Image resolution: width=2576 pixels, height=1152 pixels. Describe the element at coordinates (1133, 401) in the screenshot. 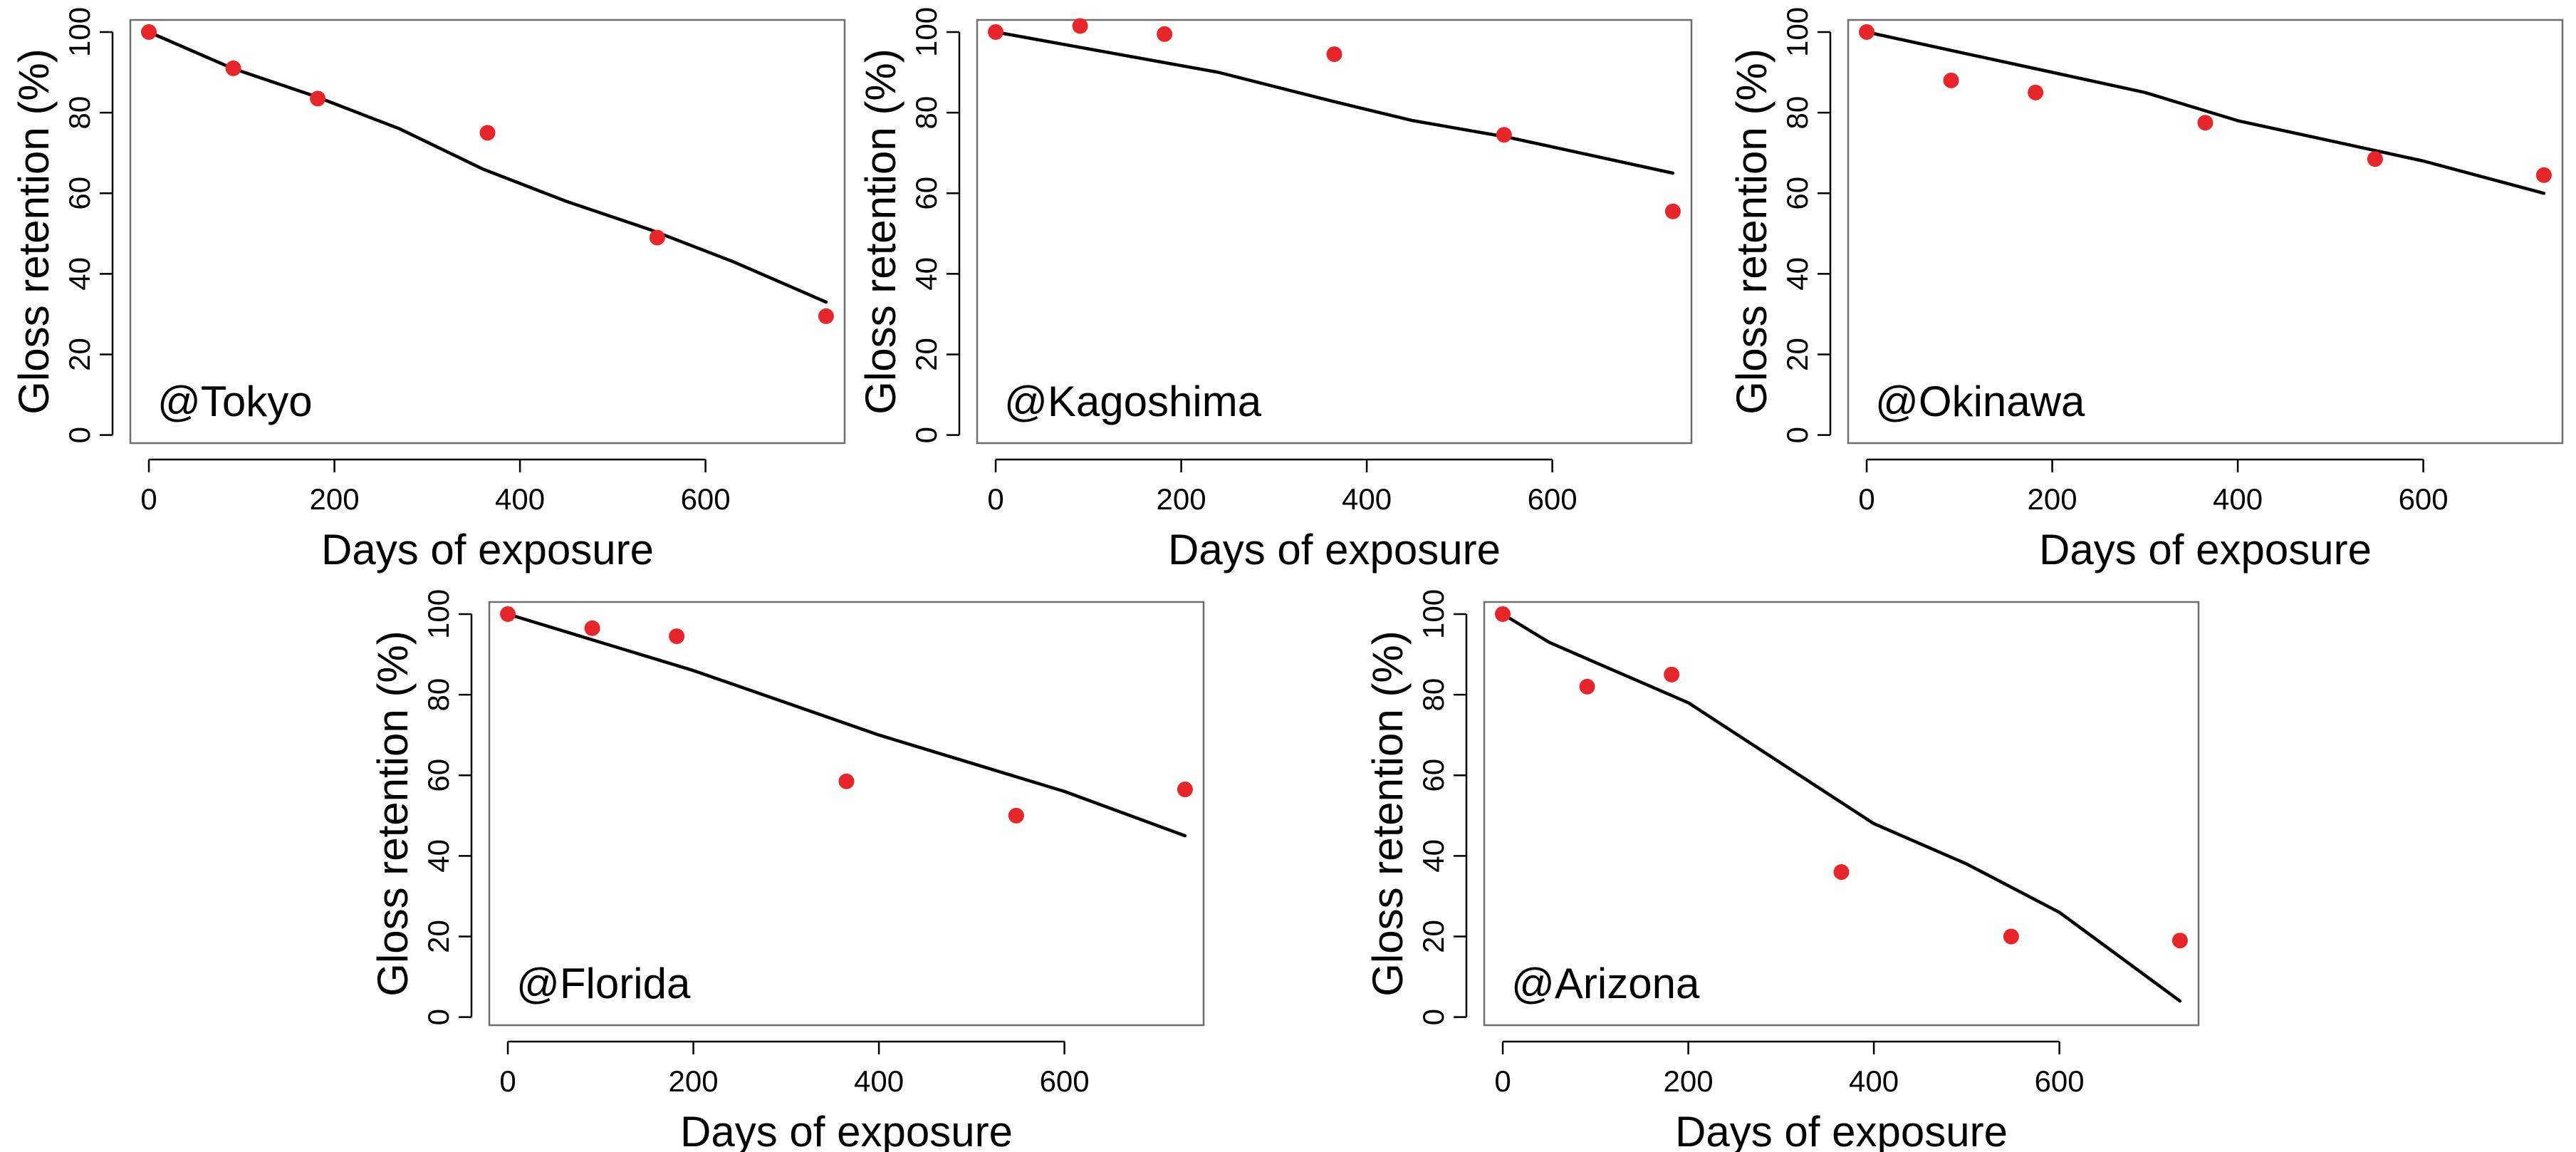

I see `location-label: @Kagoshima` at that location.